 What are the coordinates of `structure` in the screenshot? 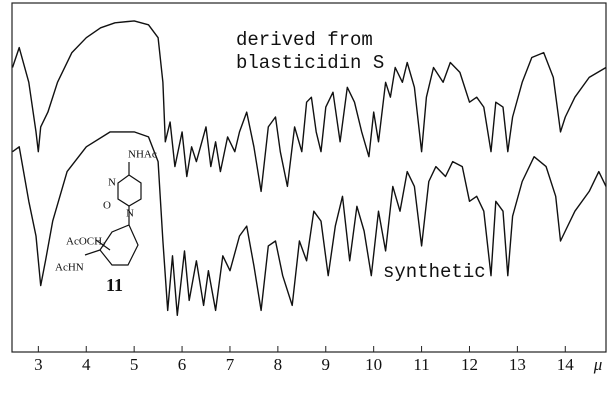 It's located at (113, 214).